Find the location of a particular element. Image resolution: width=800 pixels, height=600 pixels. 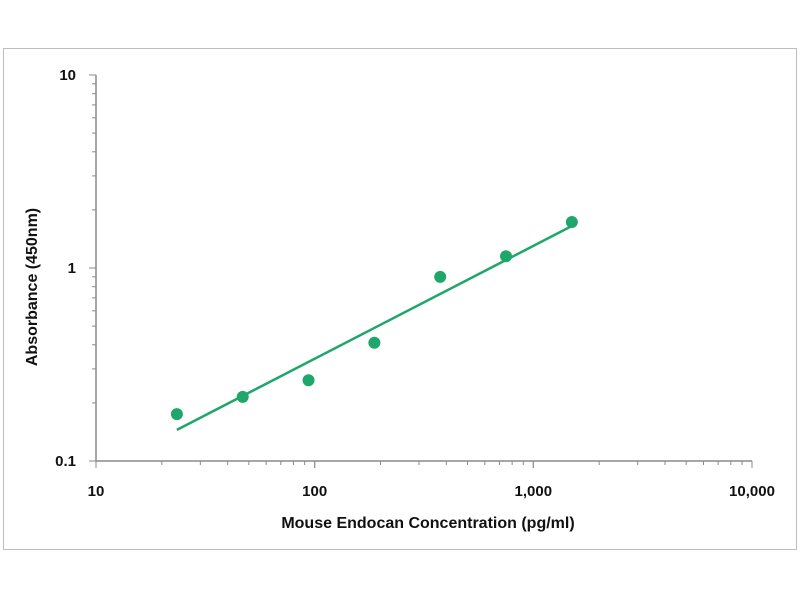

y-tick-label: 0.1 is located at coordinates (65, 461).